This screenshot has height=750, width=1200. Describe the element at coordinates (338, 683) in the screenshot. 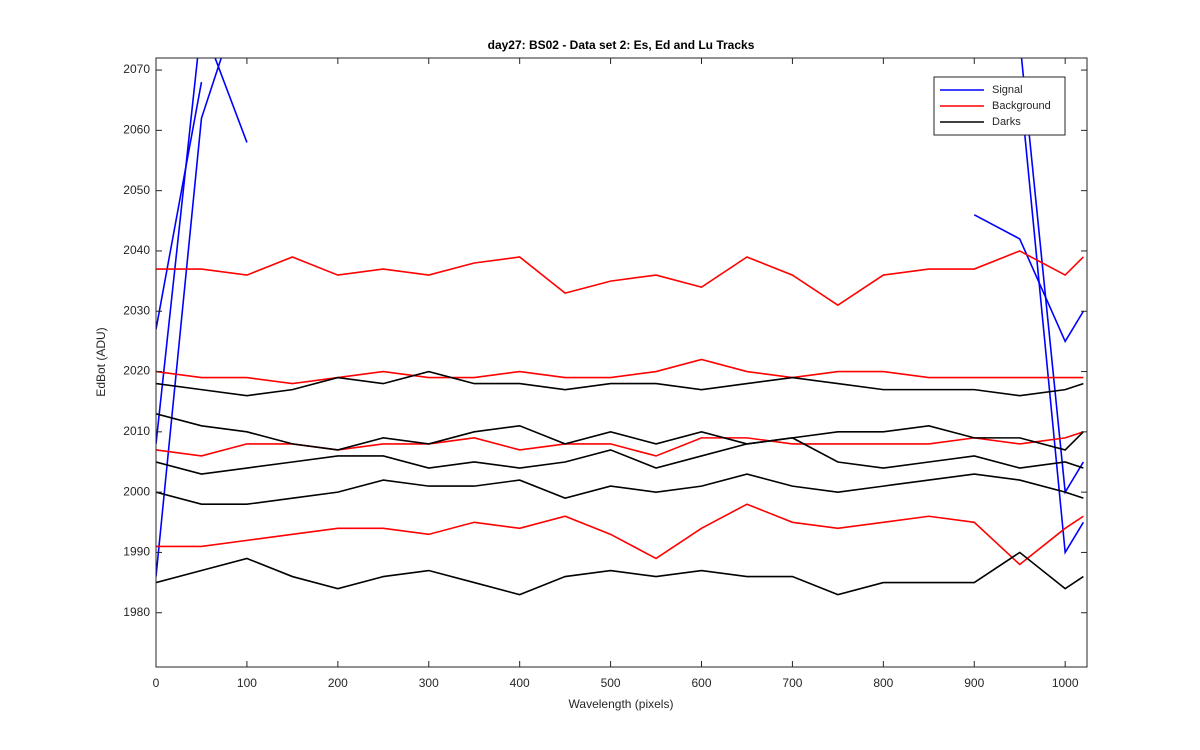

I see `x-tick-label: 200` at that location.